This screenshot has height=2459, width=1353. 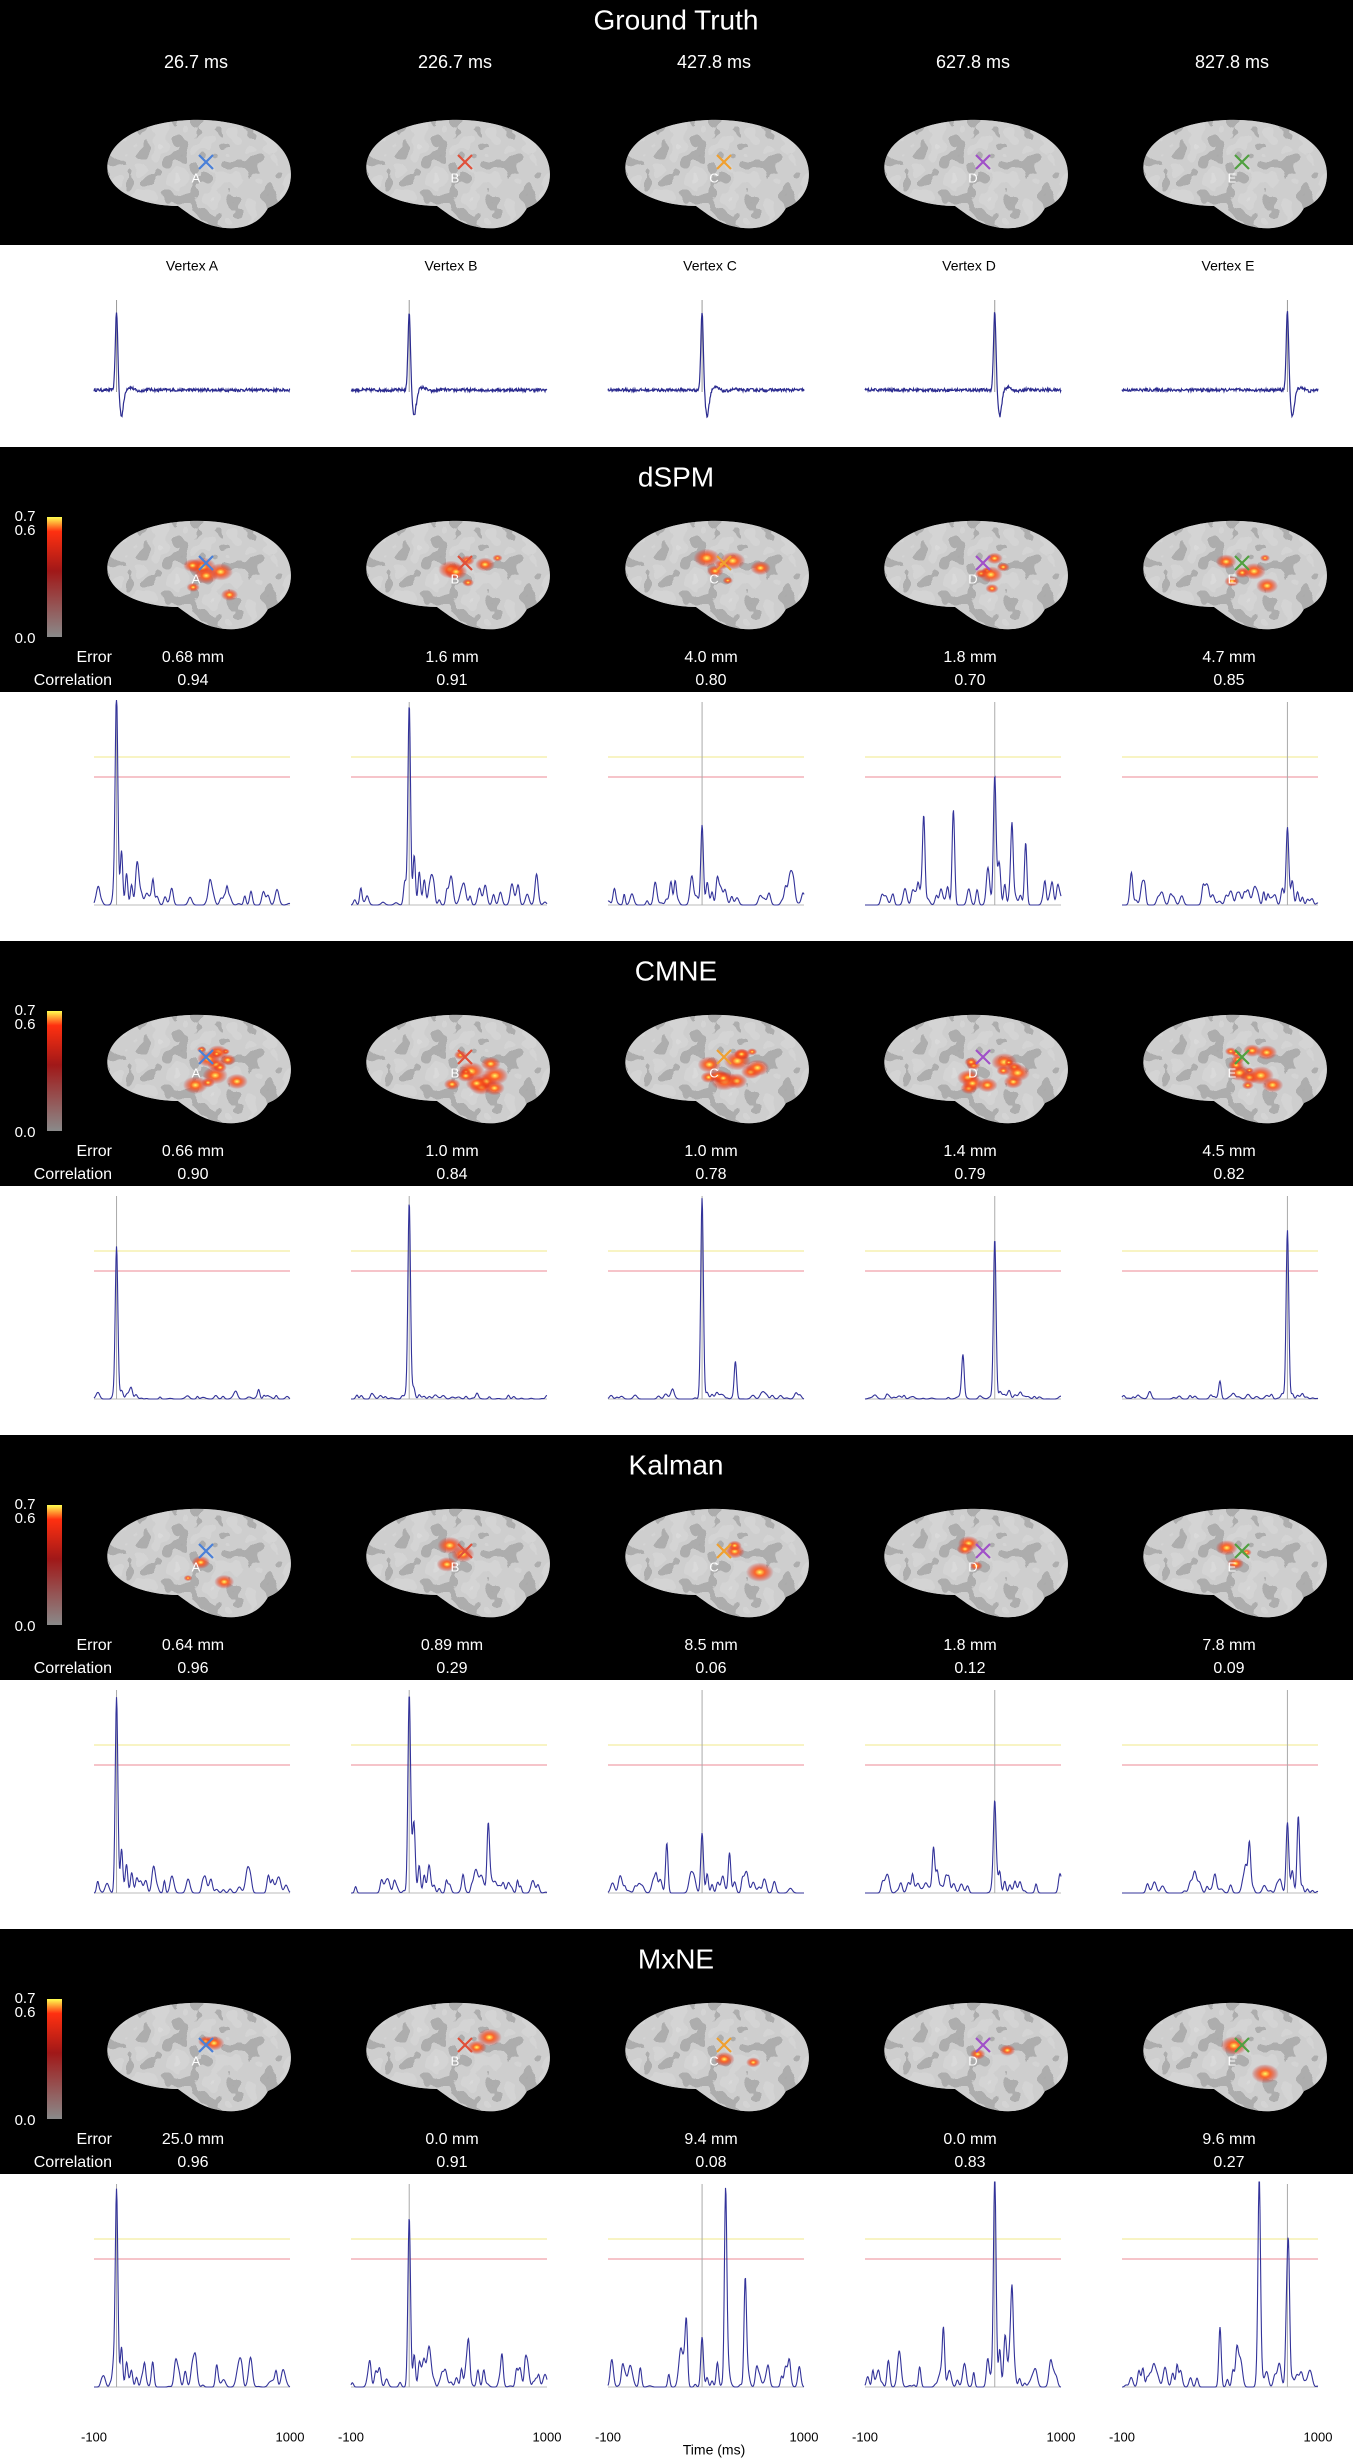 I want to click on axis-label: Time (ms), so click(x=714, y=2450).